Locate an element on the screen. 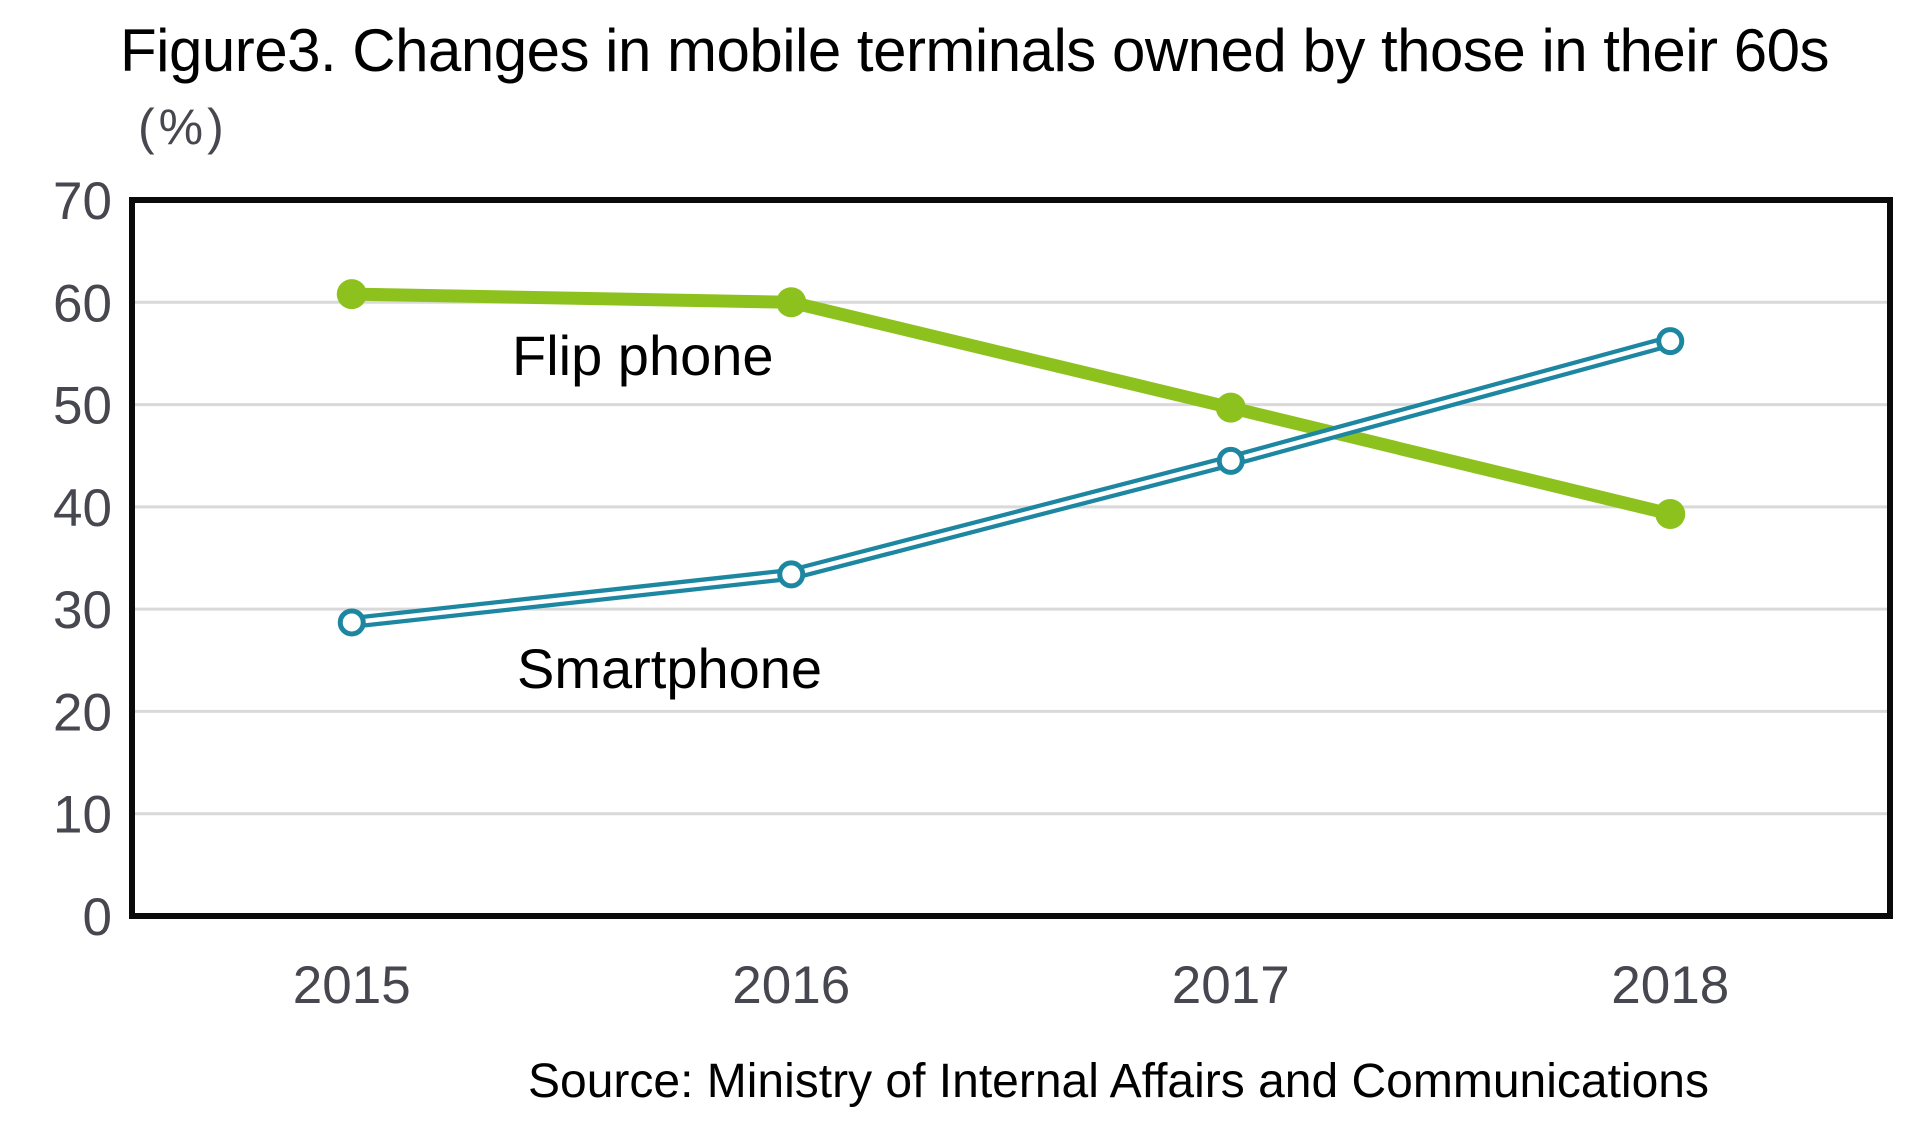 The width and height of the screenshot is (1920, 1122). x-tick-label: 2017 is located at coordinates (1231, 985).